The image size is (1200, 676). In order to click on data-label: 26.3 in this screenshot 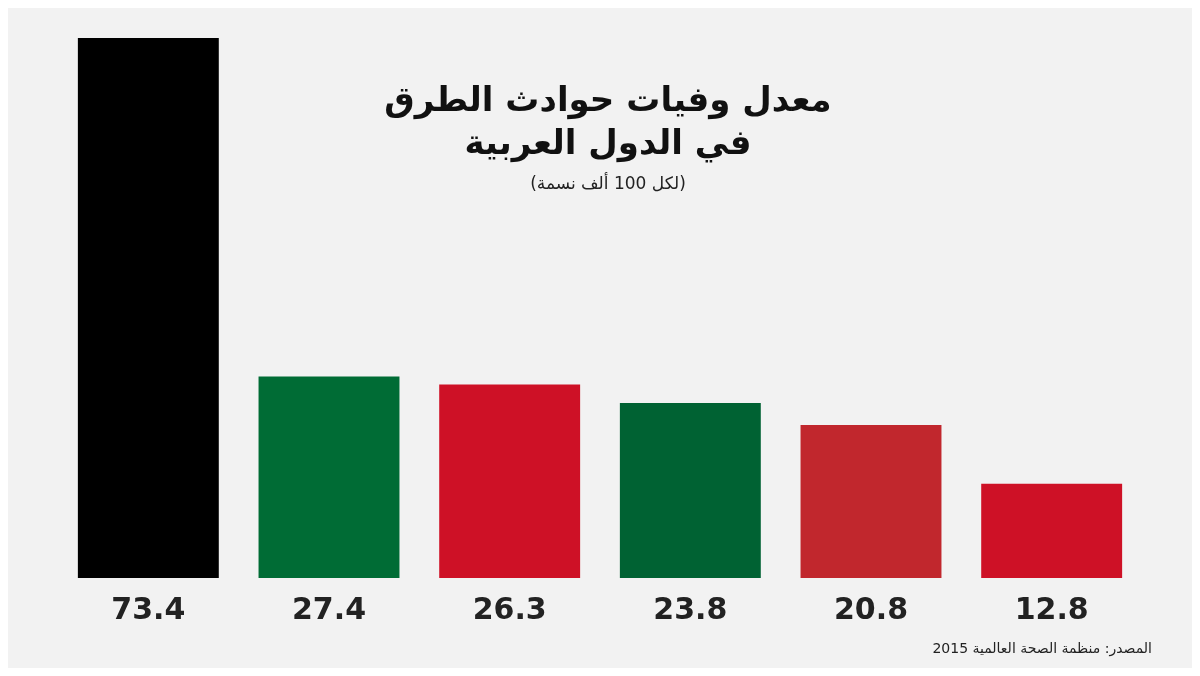, I will do `click(509, 608)`.